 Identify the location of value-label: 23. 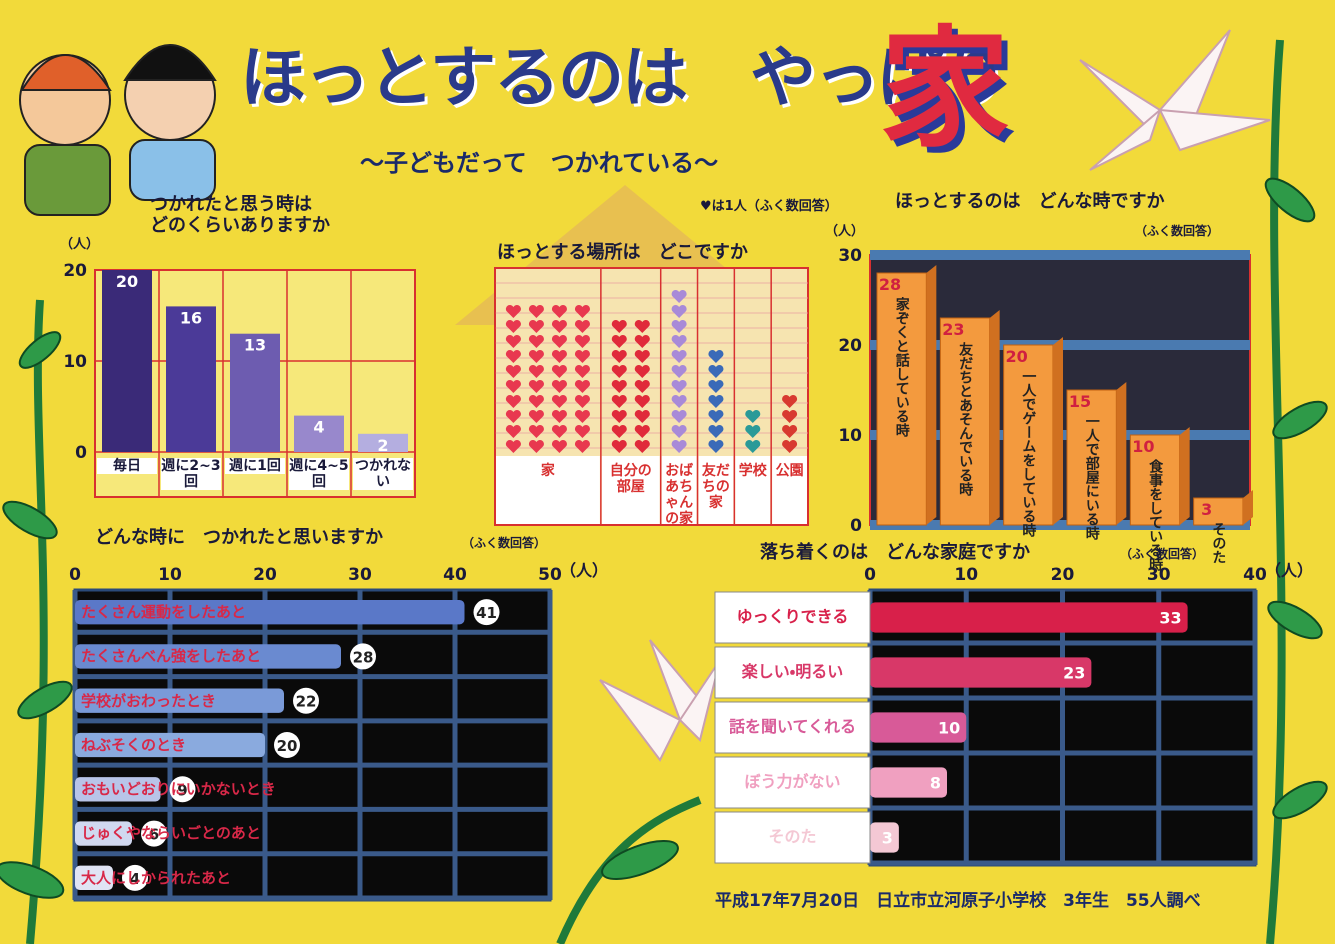
(1074, 673).